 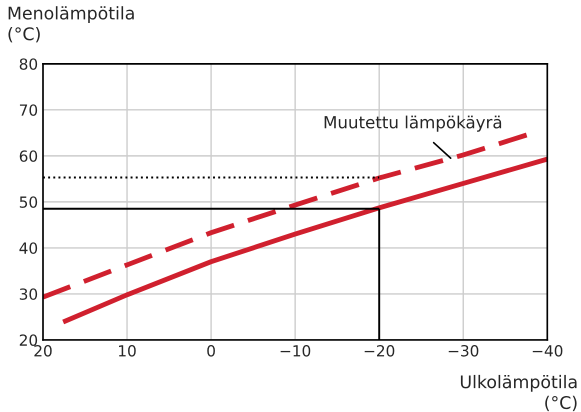 What do you see at coordinates (413, 124) in the screenshot?
I see `annotation: Muutettu lämpökäyrä` at bounding box center [413, 124].